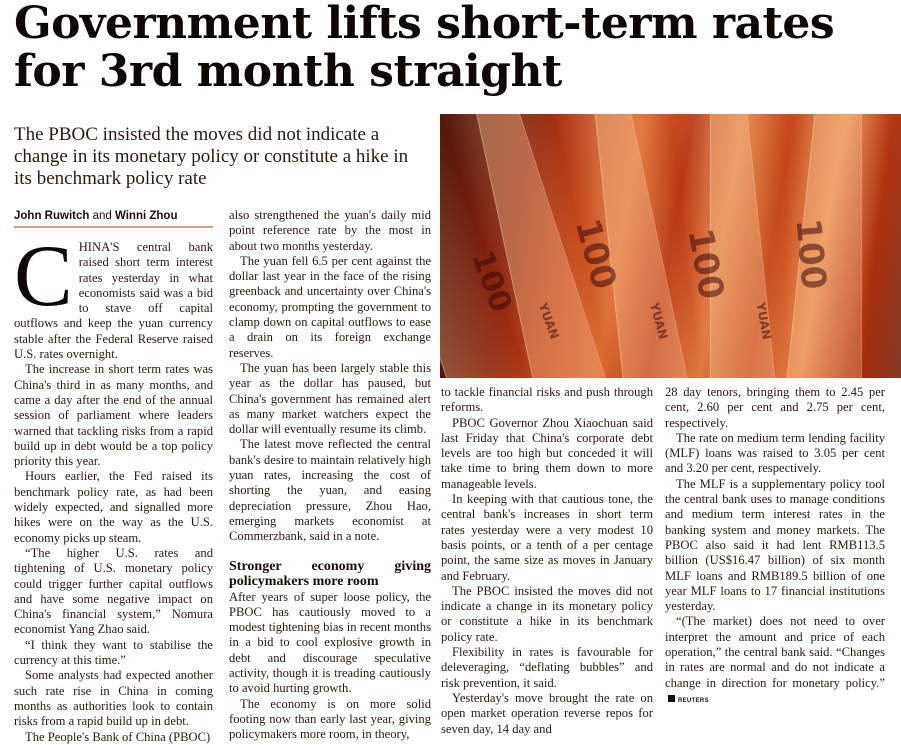 The image size is (901, 745). Describe the element at coordinates (786, 246) in the screenshot. I see `banknote-image` at that location.